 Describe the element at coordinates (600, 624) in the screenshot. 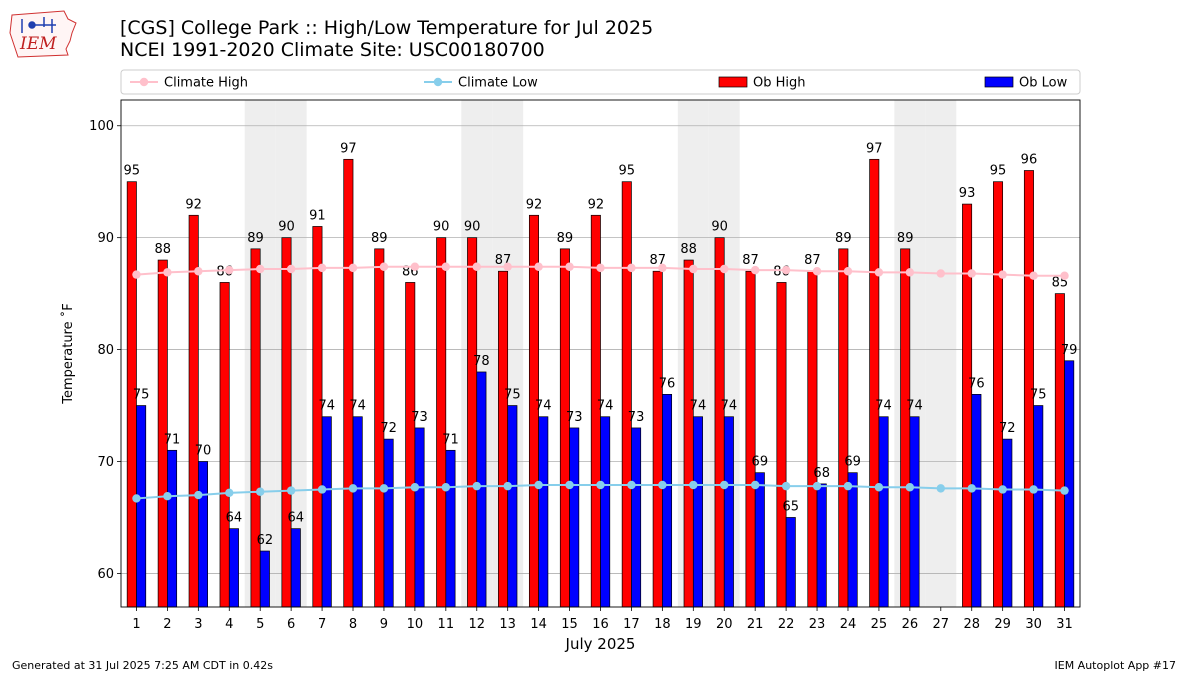

I see `x-tick-label: 16` at that location.